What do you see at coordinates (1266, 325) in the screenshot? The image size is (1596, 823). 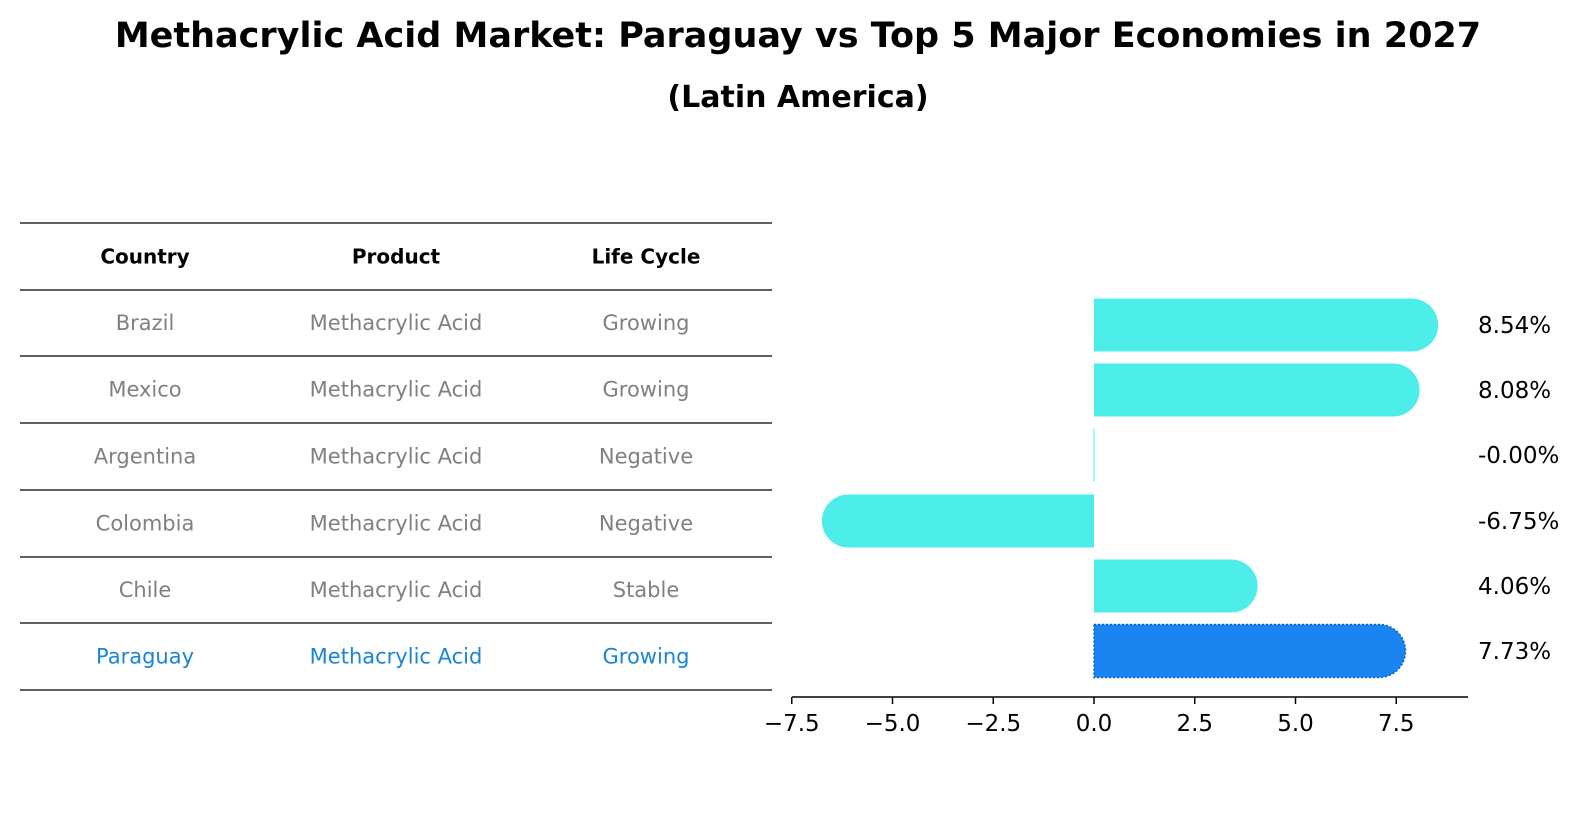 I see `bar-brazil` at bounding box center [1266, 325].